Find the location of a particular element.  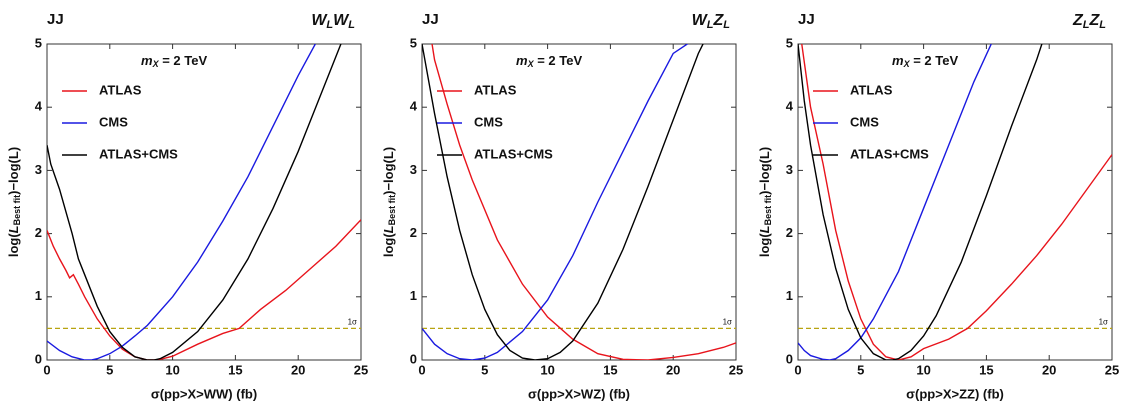

panel-title: WLWL is located at coordinates (333, 21).